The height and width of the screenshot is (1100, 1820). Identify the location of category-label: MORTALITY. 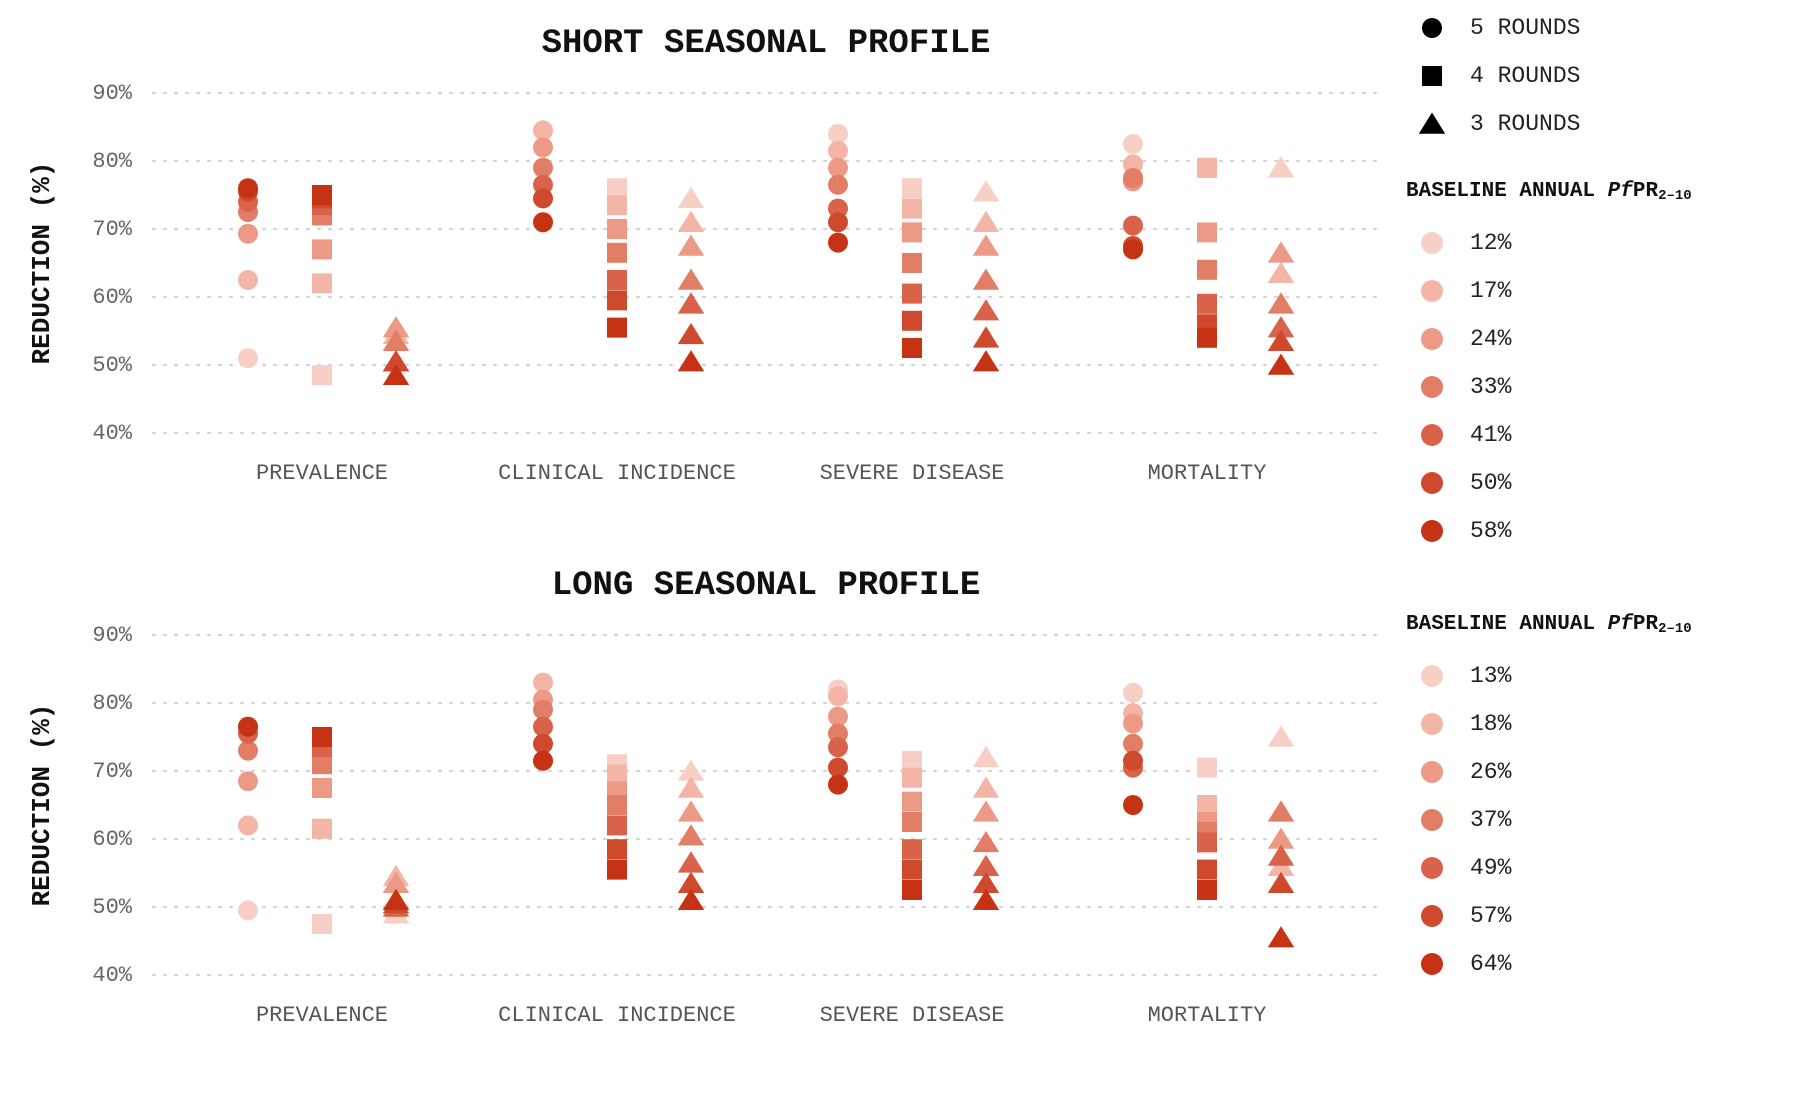
(1207, 473).